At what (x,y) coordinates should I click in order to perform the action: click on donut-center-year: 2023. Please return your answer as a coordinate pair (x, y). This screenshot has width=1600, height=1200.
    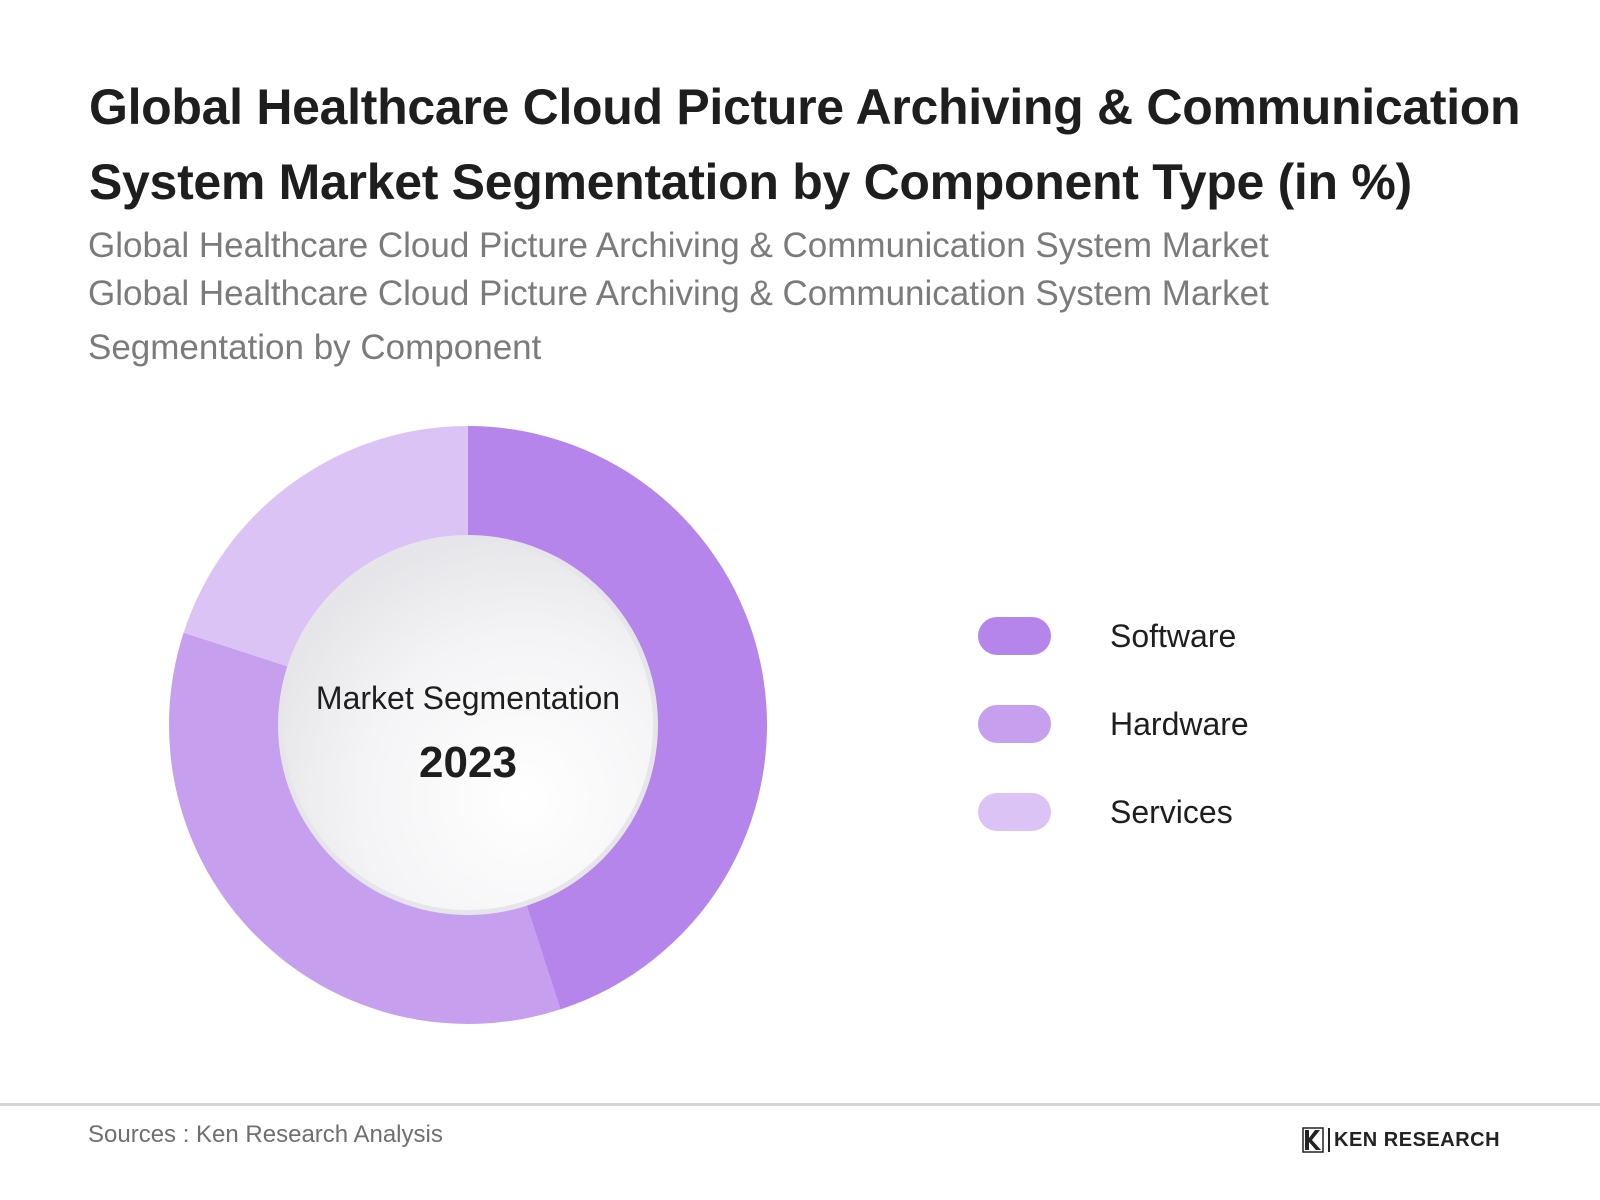
    Looking at the image, I should click on (468, 762).